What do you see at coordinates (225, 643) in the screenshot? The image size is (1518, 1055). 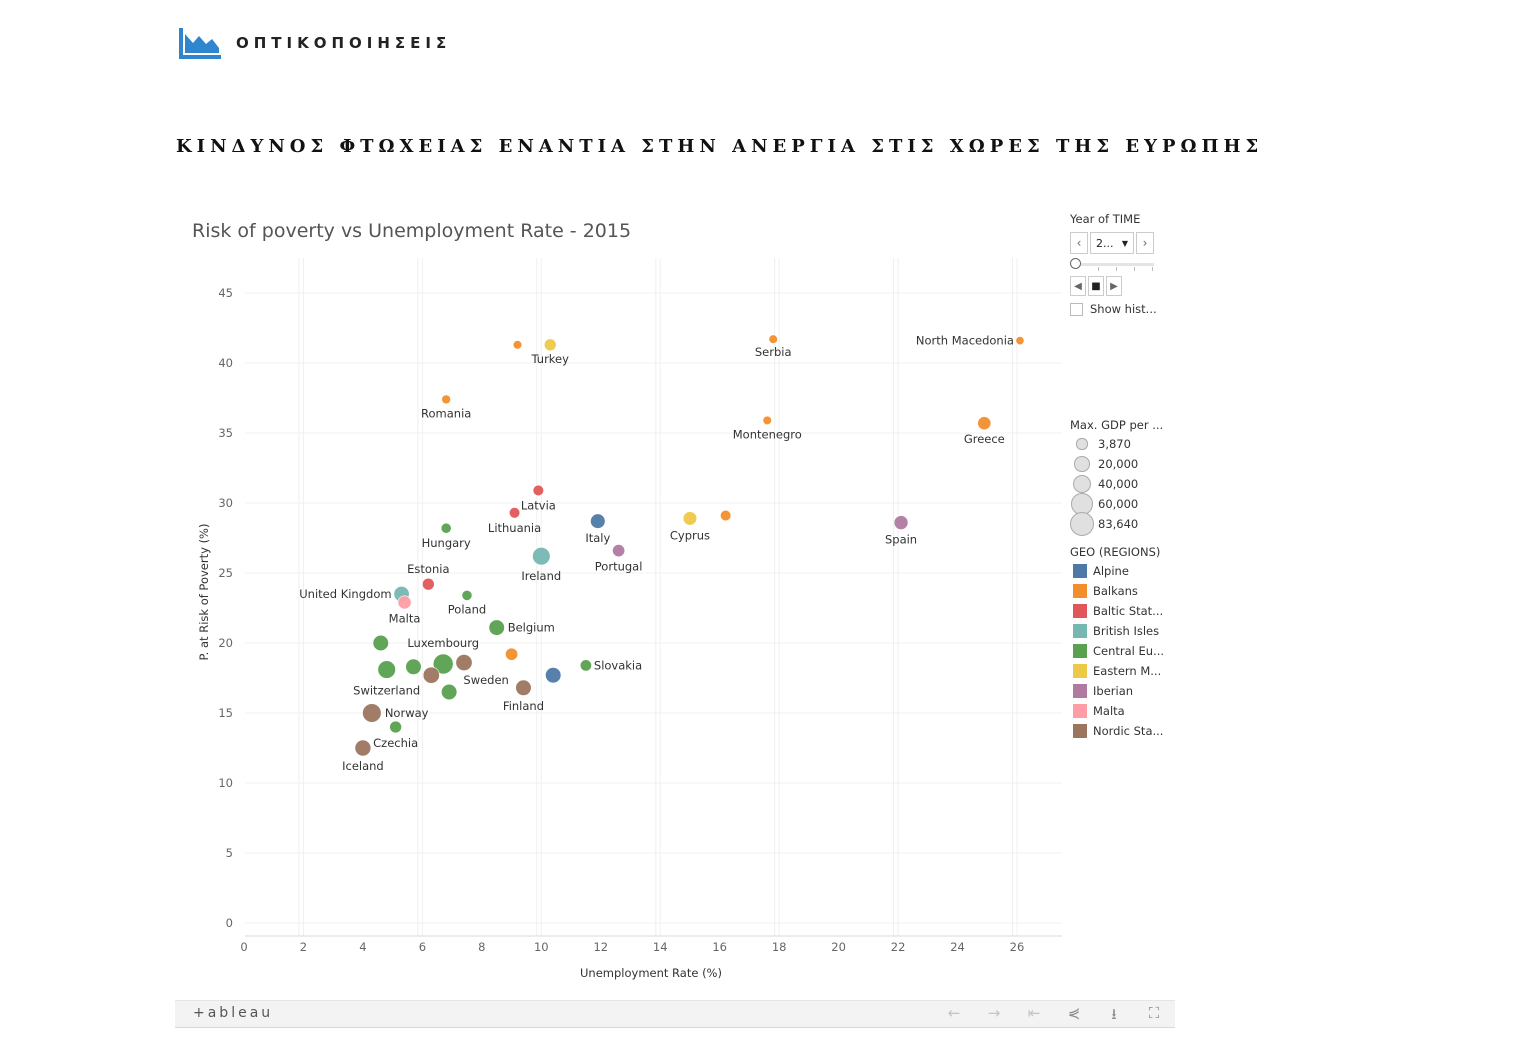 I see `y-tick-label: 20` at bounding box center [225, 643].